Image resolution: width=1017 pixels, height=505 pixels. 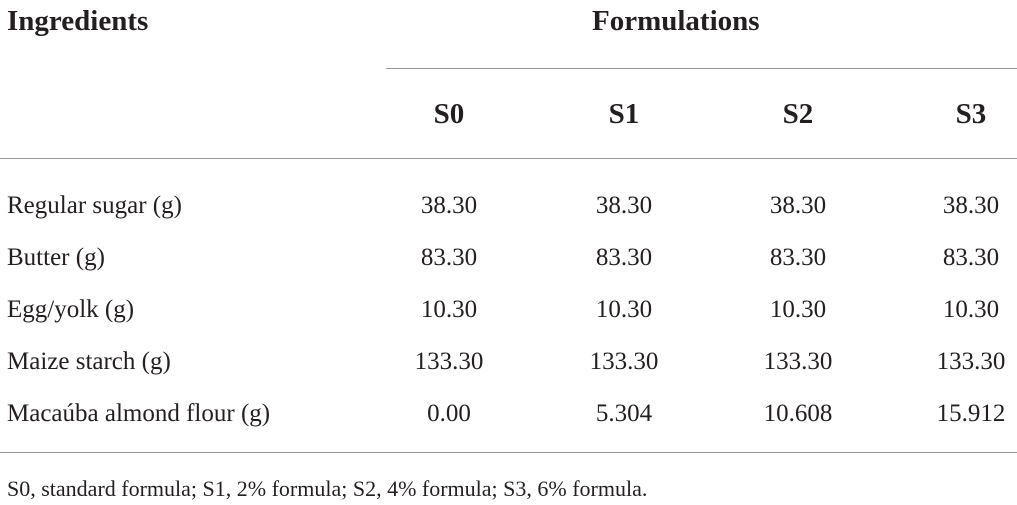 What do you see at coordinates (624, 361) in the screenshot?
I see `cell-s1: 133.30` at bounding box center [624, 361].